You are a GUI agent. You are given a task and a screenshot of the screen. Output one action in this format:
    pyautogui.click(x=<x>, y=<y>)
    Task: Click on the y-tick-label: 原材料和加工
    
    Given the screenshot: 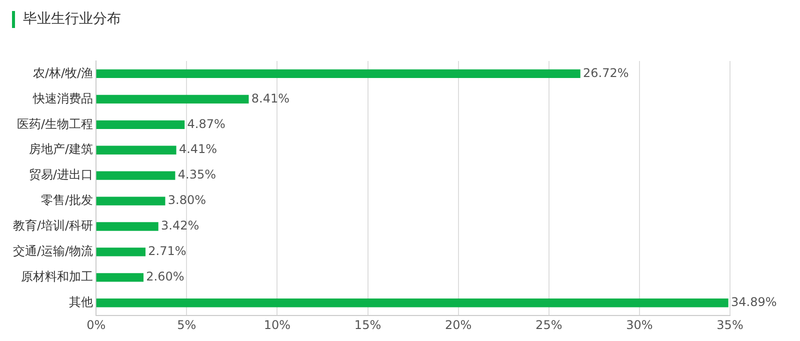 What is the action you would take?
    pyautogui.click(x=57, y=277)
    